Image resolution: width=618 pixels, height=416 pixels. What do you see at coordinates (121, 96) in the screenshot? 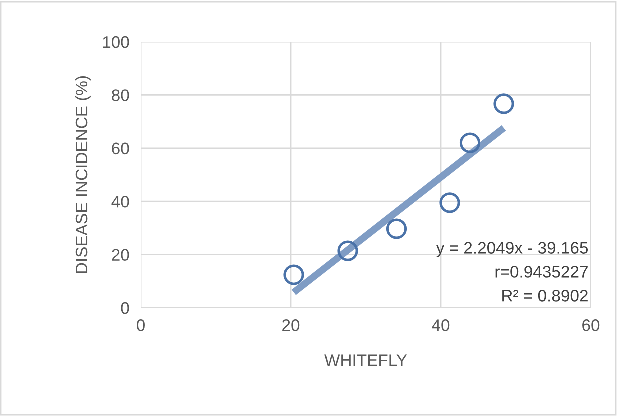
I see `y-tick-label: 80` at bounding box center [121, 96].